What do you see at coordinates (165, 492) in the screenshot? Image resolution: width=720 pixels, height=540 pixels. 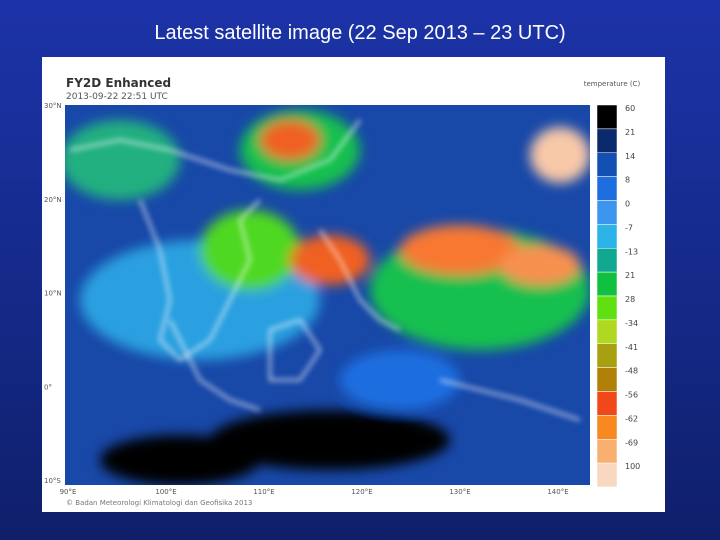 I see `lon-label: 100°E` at bounding box center [165, 492].